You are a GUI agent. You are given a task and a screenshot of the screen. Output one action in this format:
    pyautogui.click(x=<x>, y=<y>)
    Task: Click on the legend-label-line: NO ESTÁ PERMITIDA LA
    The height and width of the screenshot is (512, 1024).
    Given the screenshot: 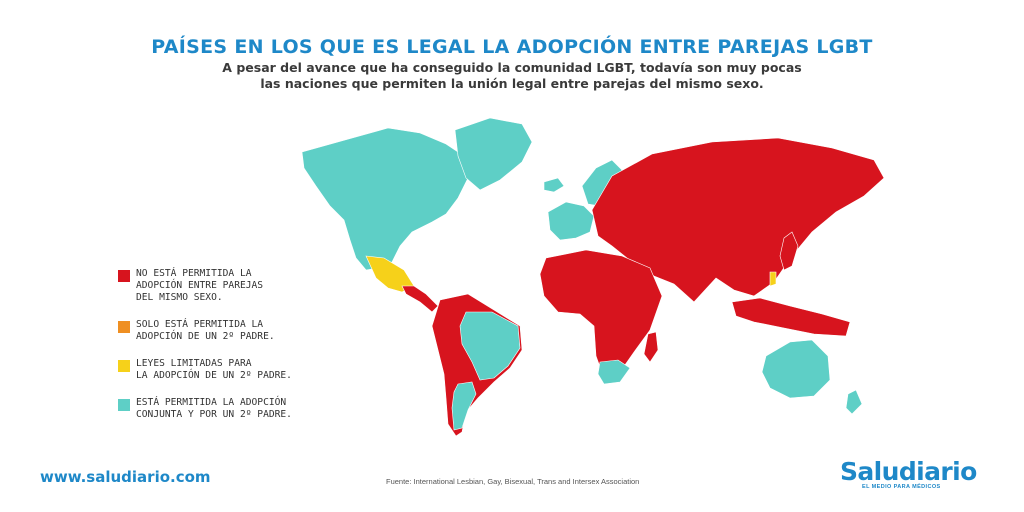 What is the action you would take?
    pyautogui.click(x=194, y=273)
    